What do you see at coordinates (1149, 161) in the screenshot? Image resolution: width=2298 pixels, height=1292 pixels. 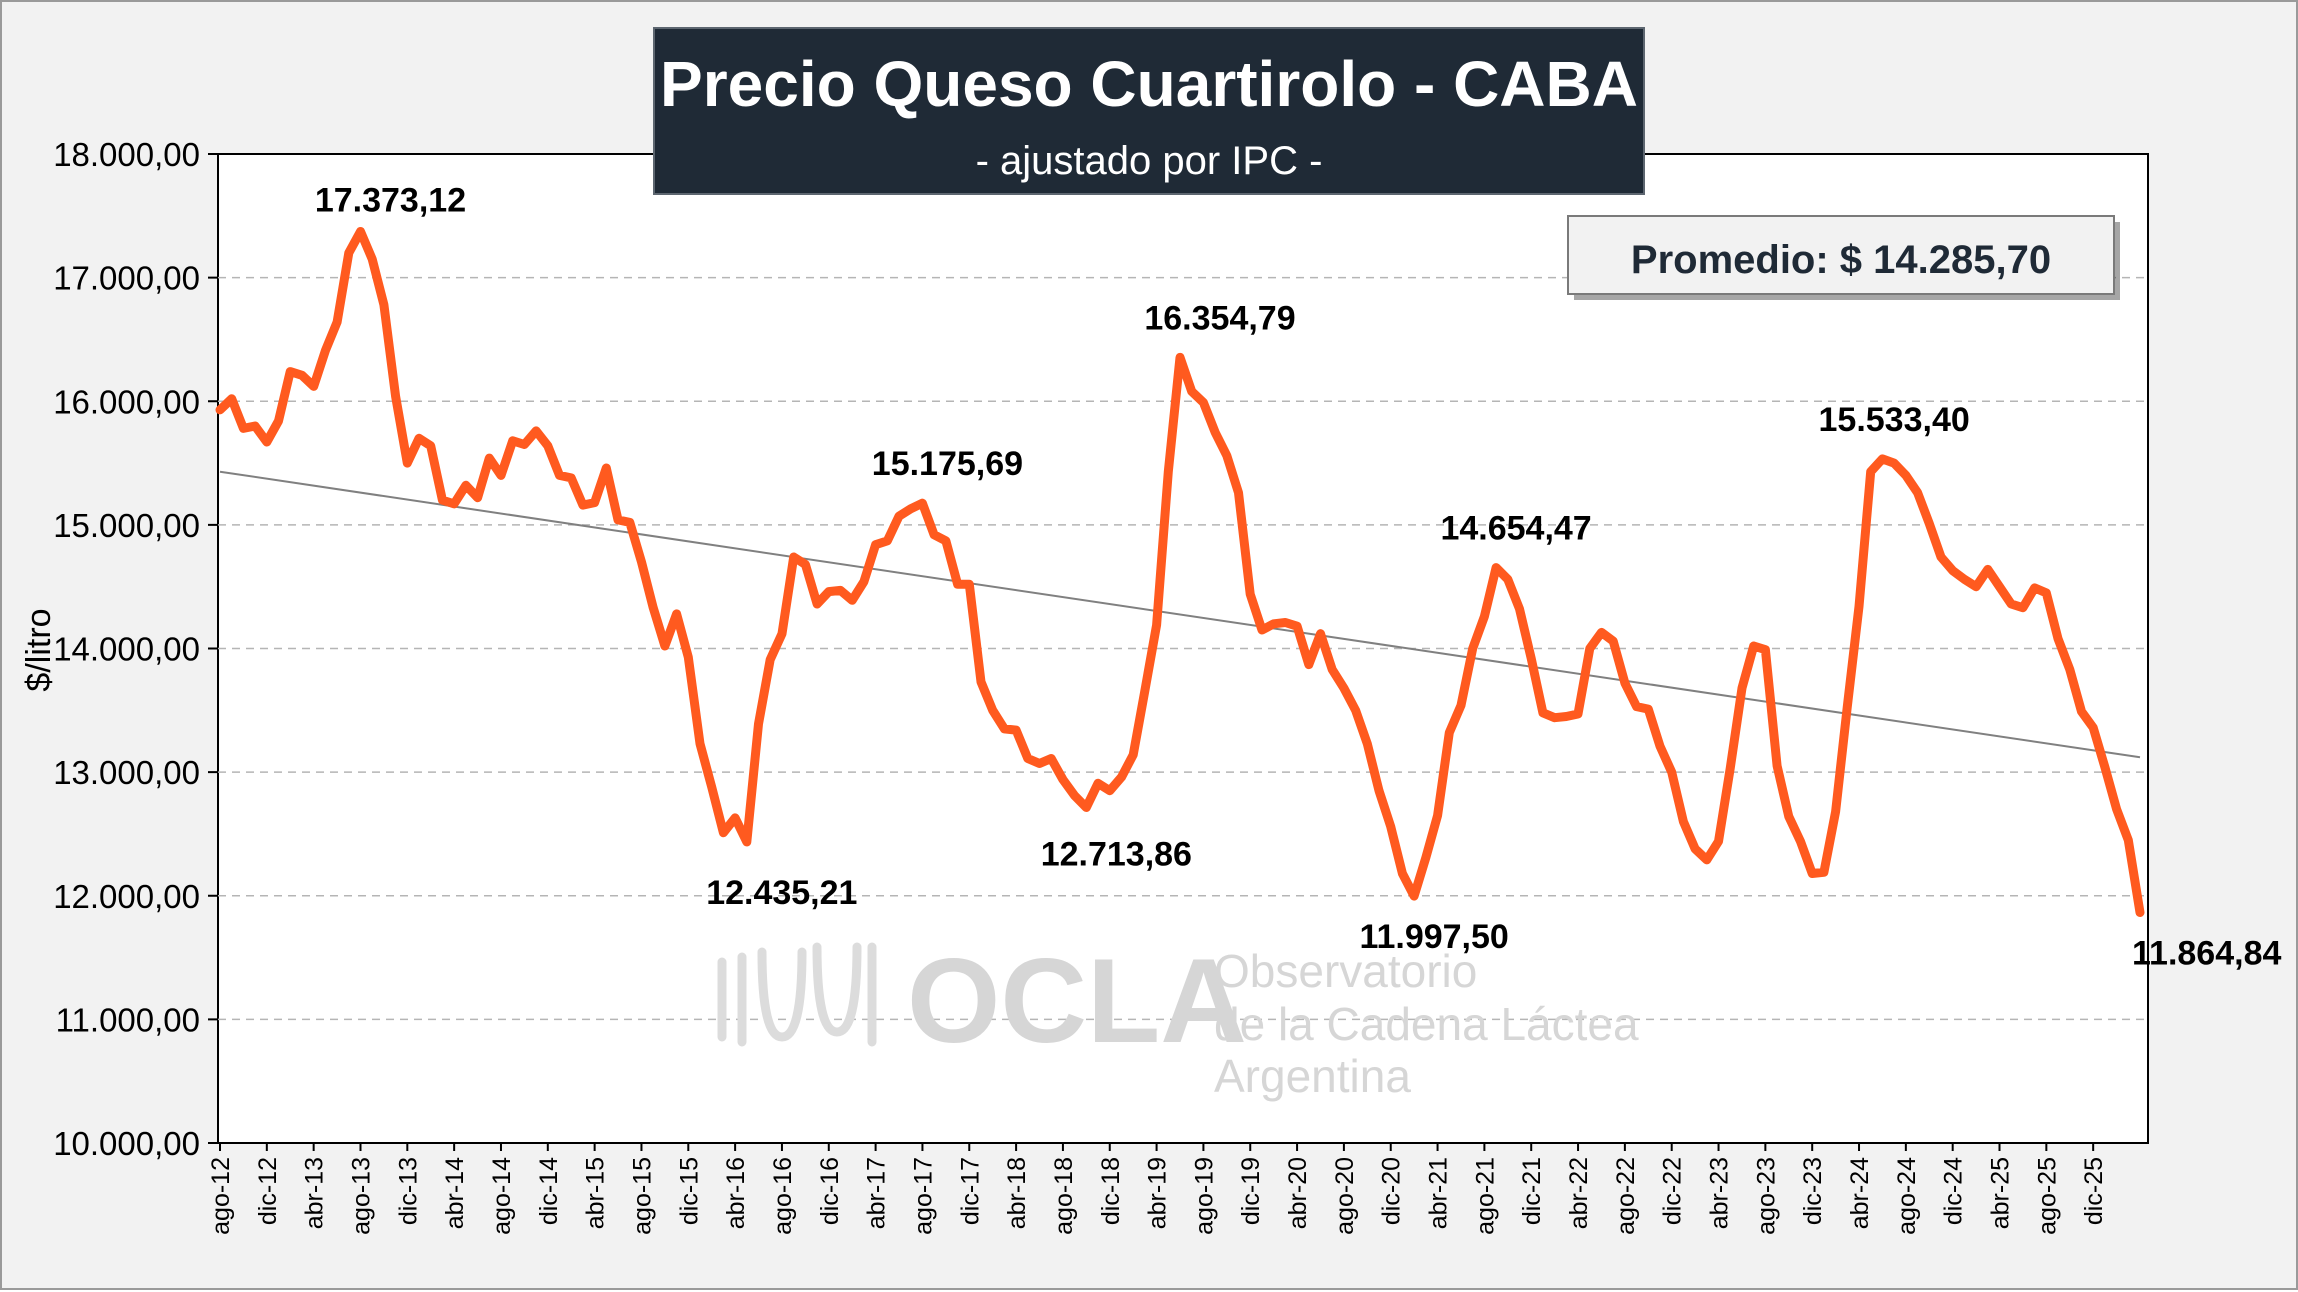 I see `chart-subtitle: - ajustado por IPC -` at bounding box center [1149, 161].